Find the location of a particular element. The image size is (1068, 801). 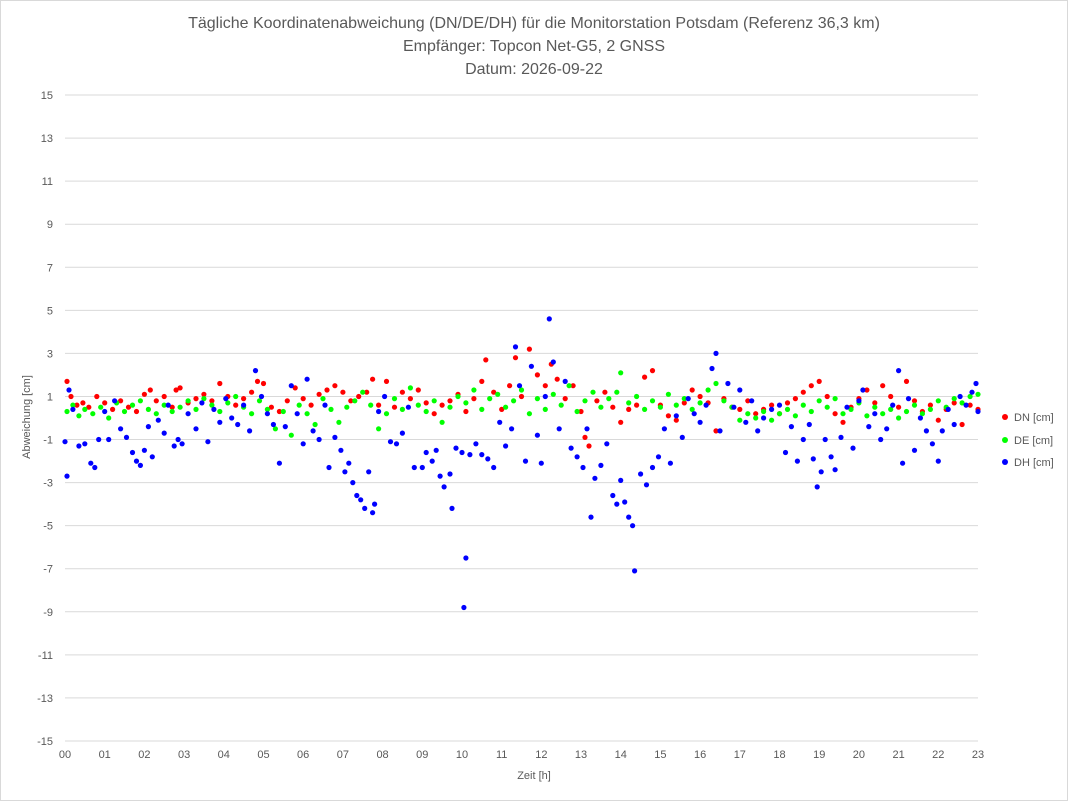

y-axis-title: Abweichung [cm] is located at coordinates (27, 417).